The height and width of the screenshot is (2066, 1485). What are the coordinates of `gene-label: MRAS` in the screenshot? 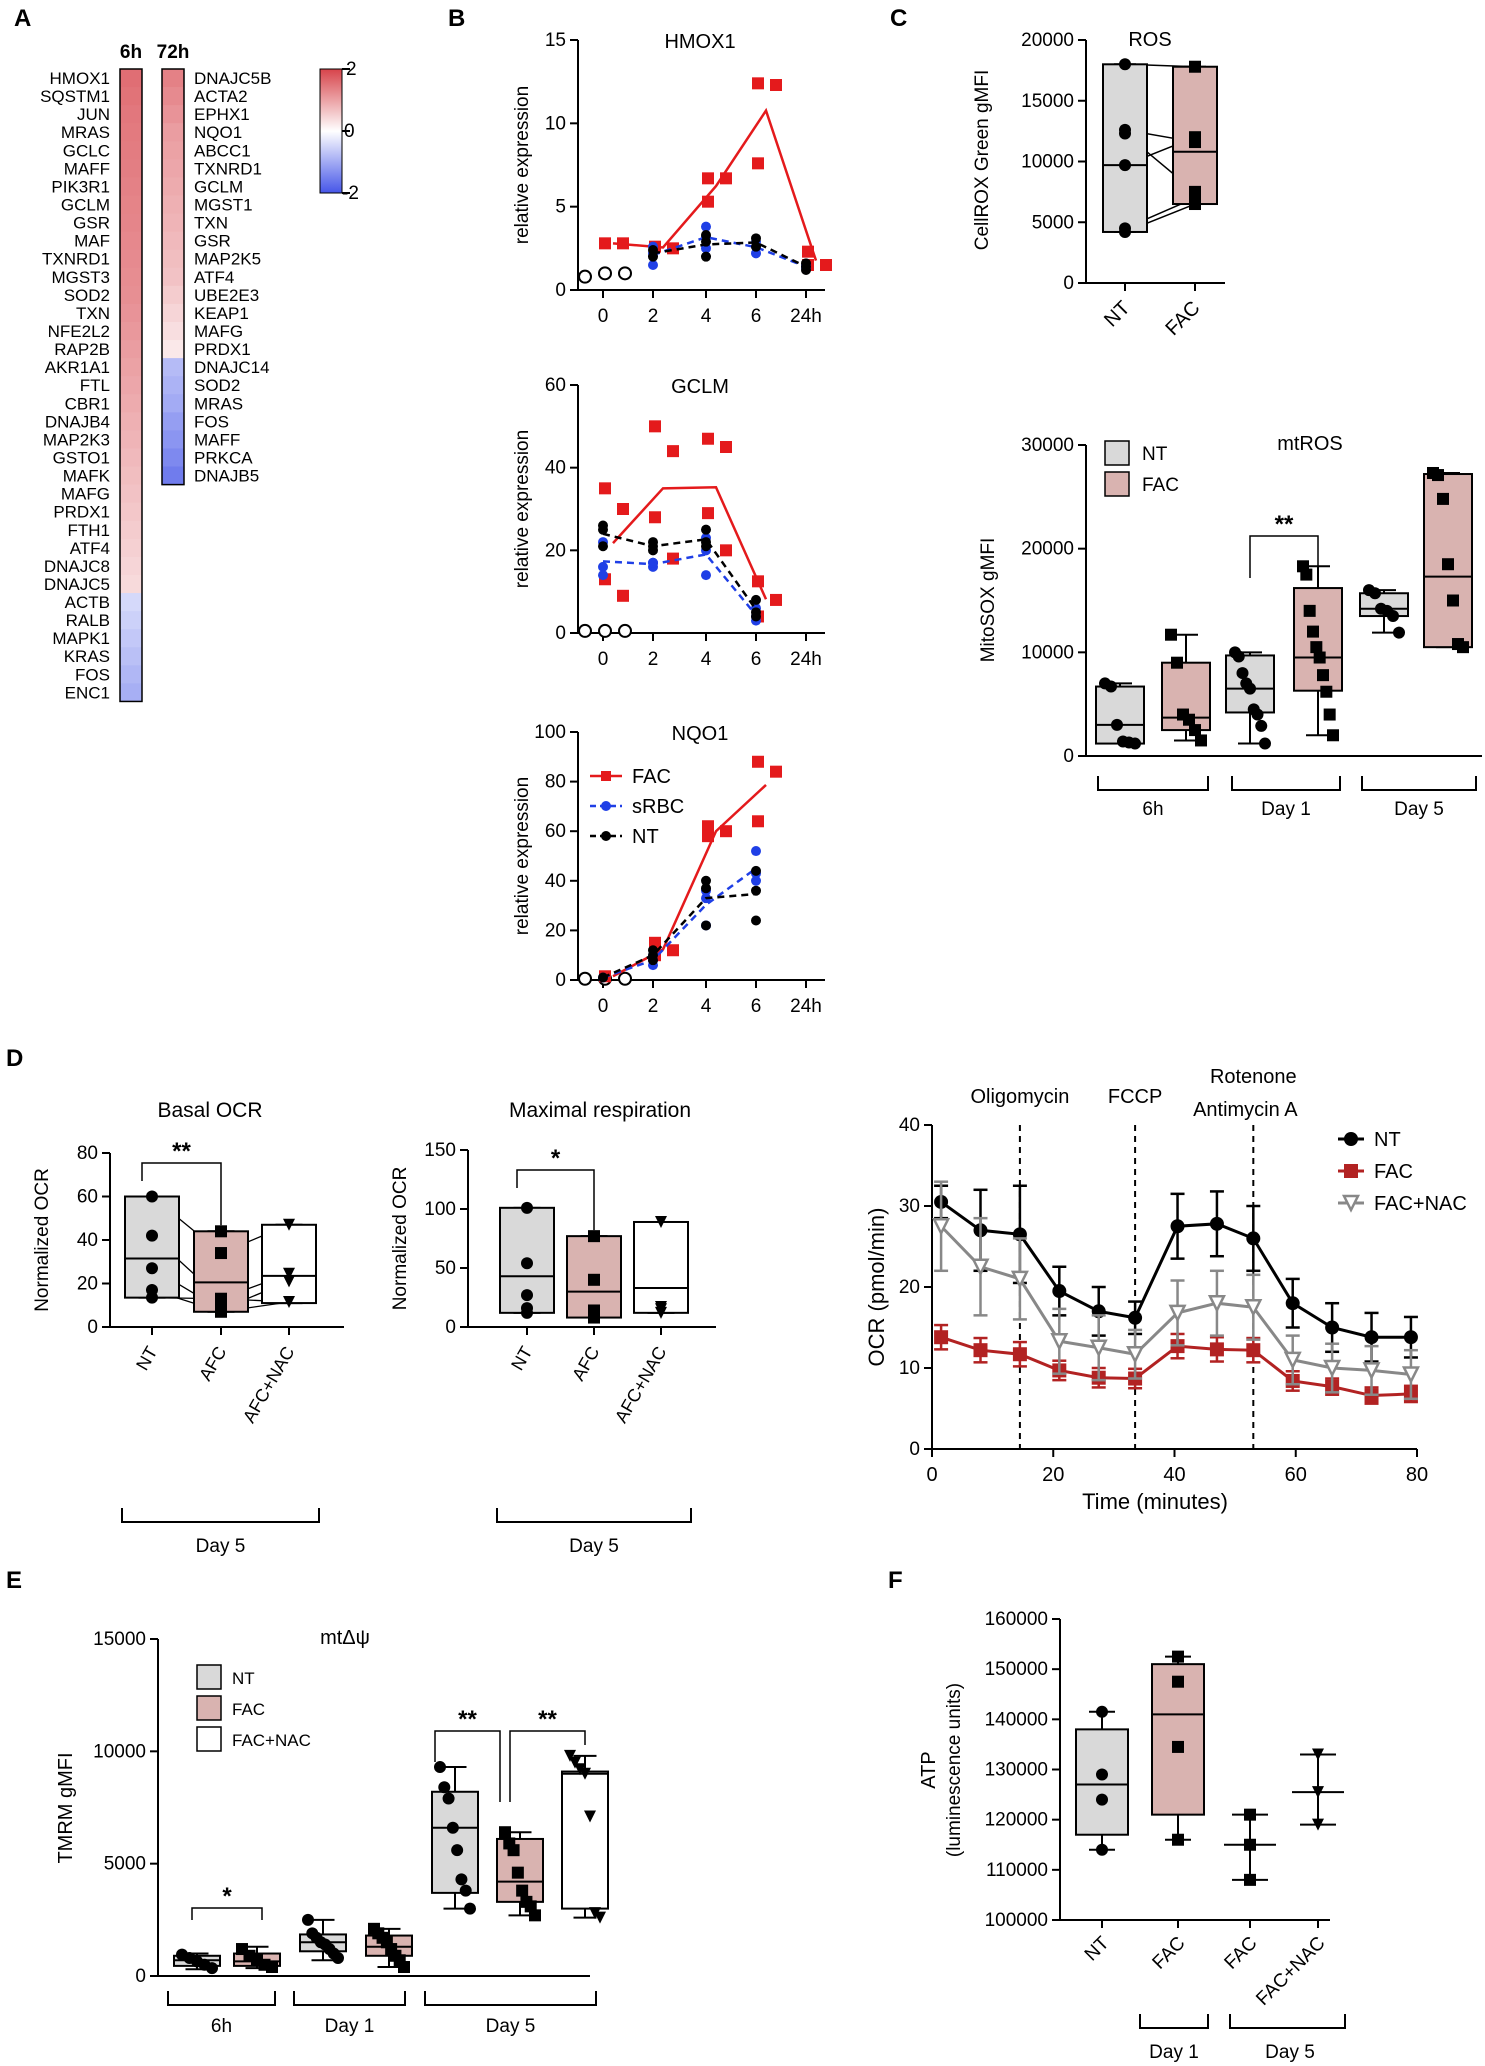 It's located at (218, 403).